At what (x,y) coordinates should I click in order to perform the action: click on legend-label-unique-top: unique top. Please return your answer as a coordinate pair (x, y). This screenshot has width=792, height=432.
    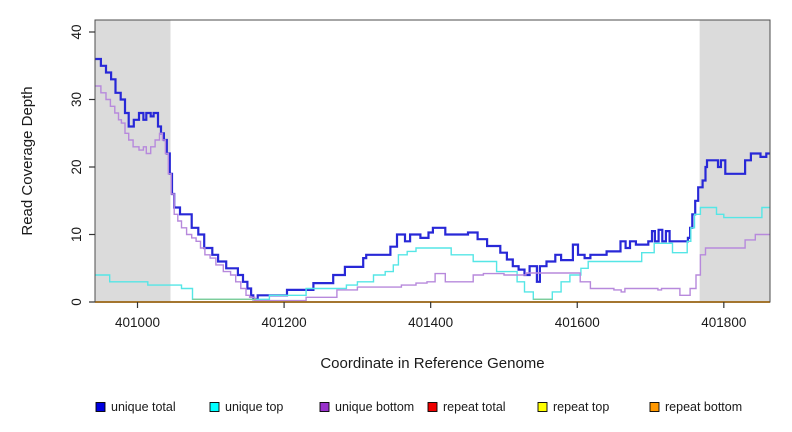
    Looking at the image, I should click on (254, 407).